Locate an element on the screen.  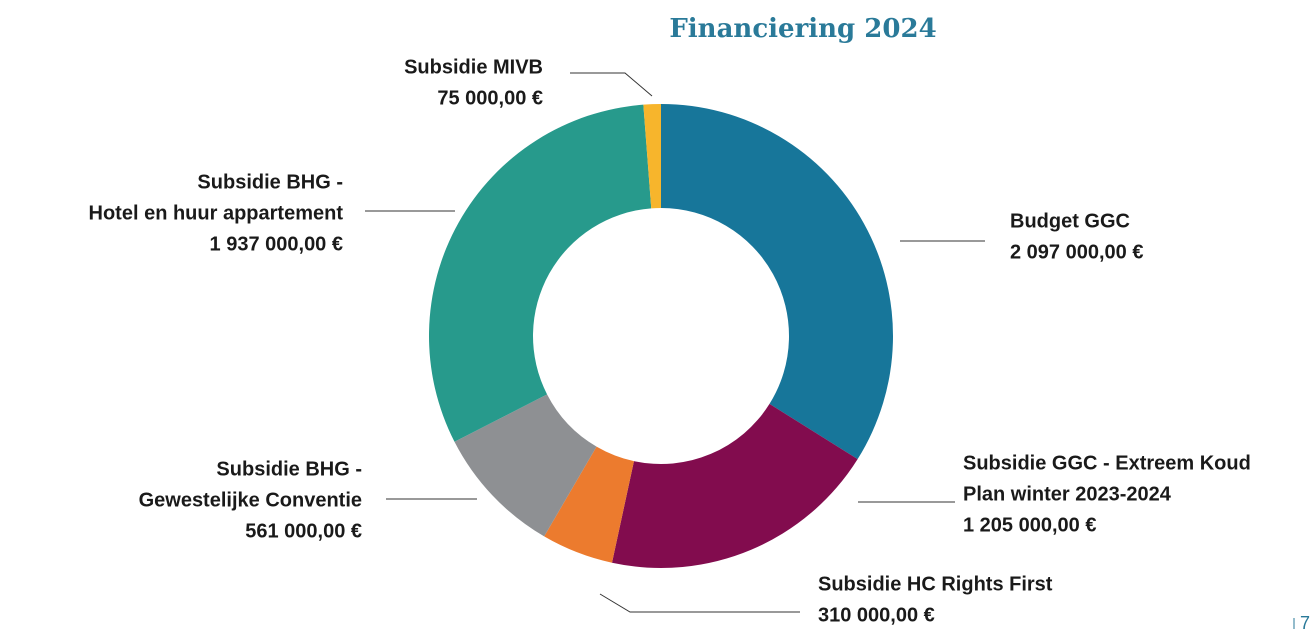
value-label: 310 000,00 € is located at coordinates (876, 615).